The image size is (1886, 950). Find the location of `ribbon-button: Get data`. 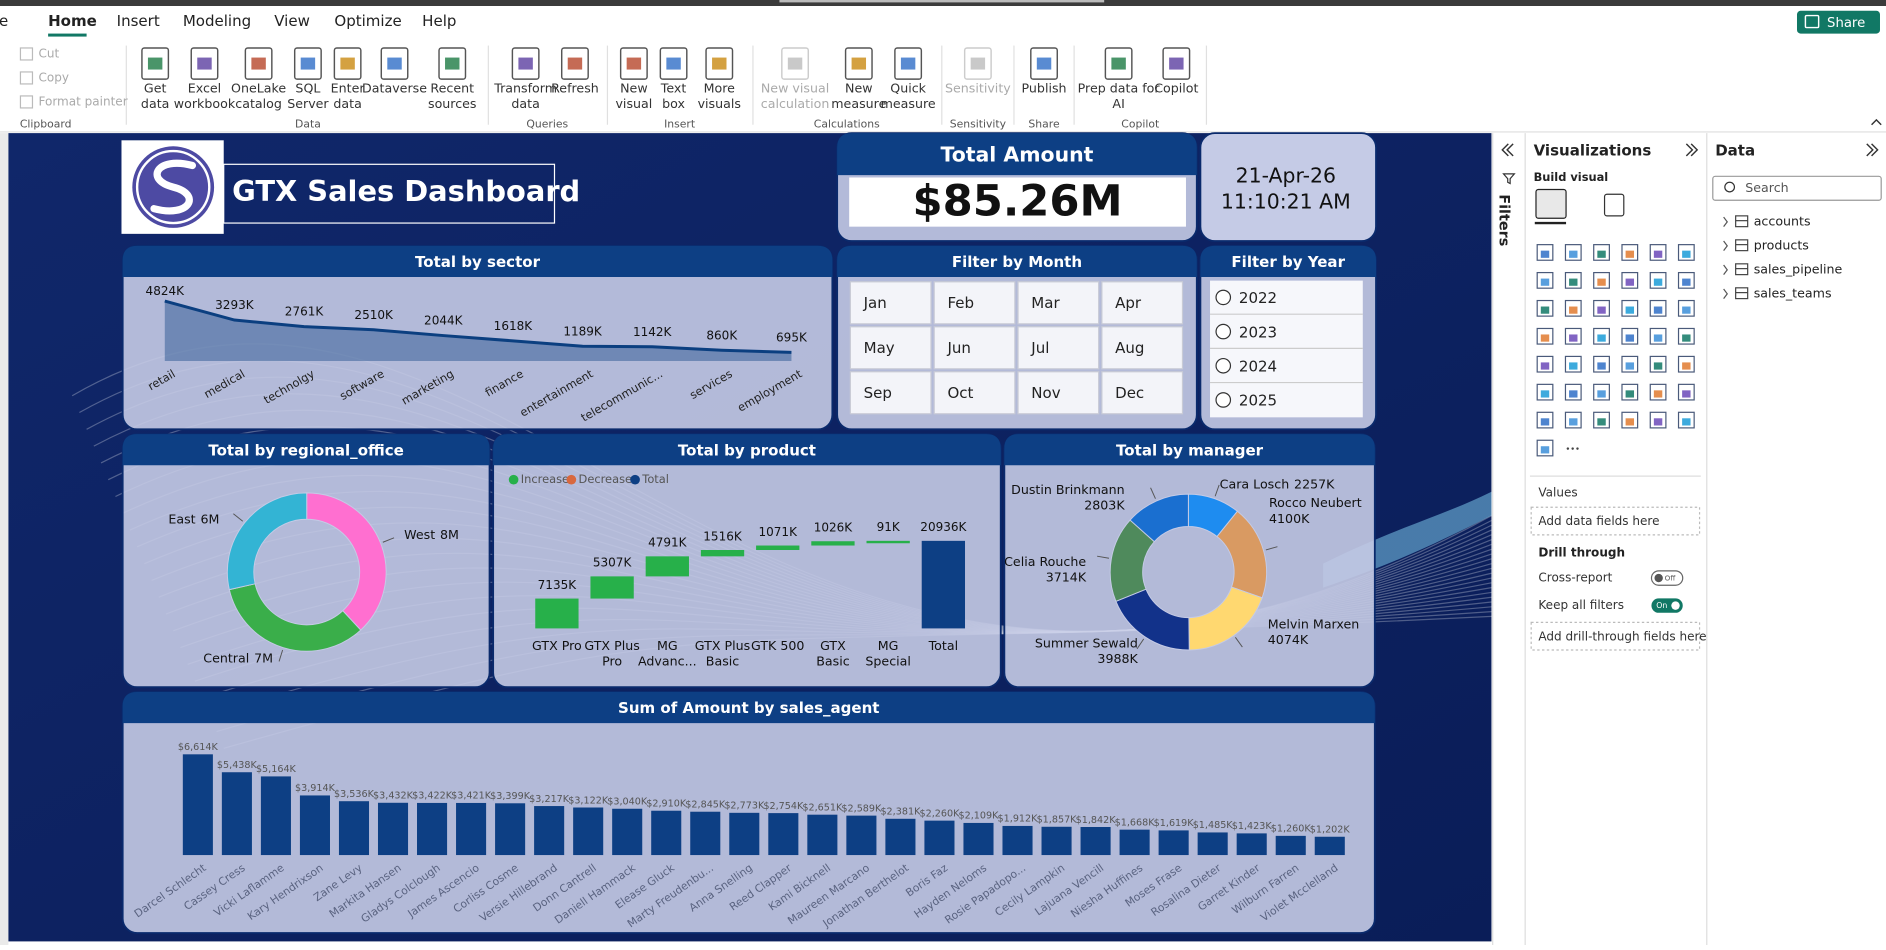

ribbon-button: Get data is located at coordinates (155, 96).